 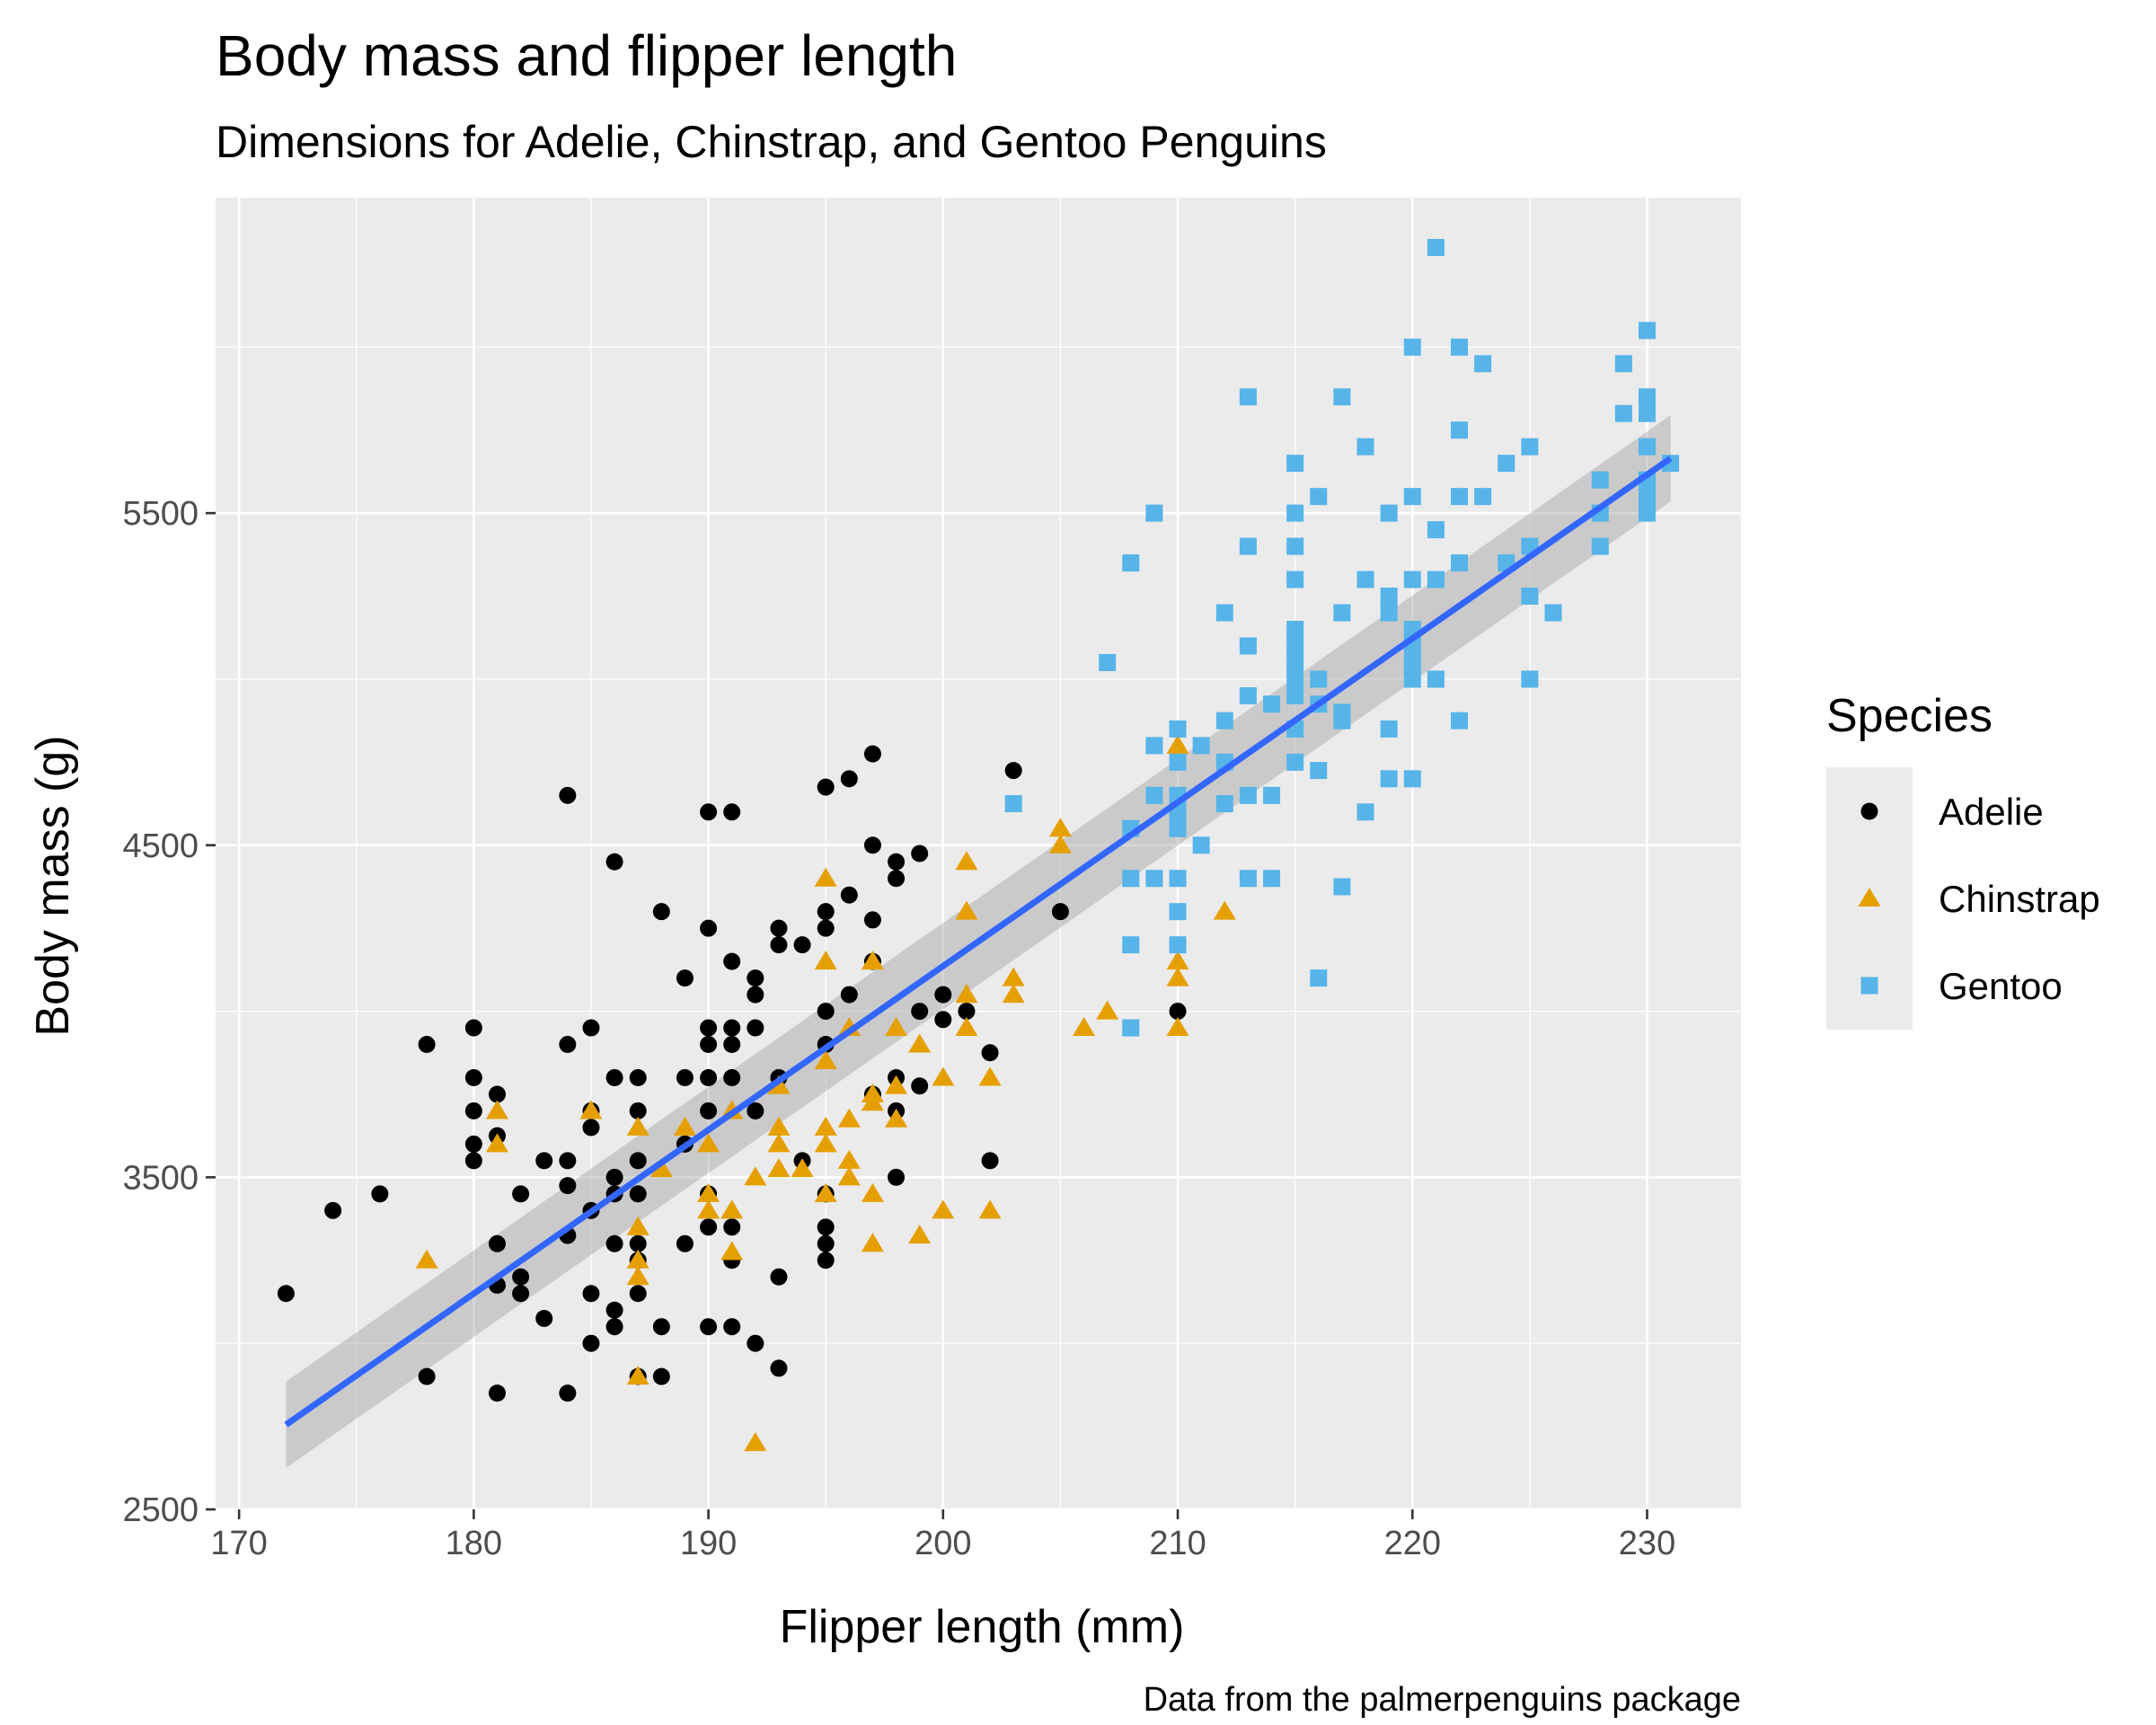 What do you see at coordinates (708, 1543) in the screenshot?
I see `x-tick-label: 190` at bounding box center [708, 1543].